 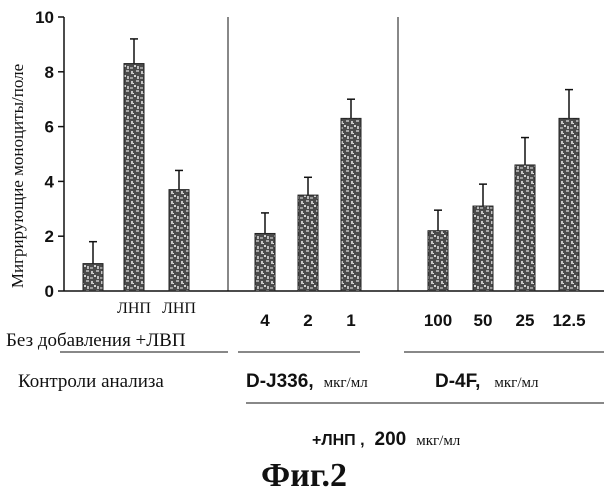 I want to click on ldl-prefix: +ЛНП ,, so click(x=338, y=440).